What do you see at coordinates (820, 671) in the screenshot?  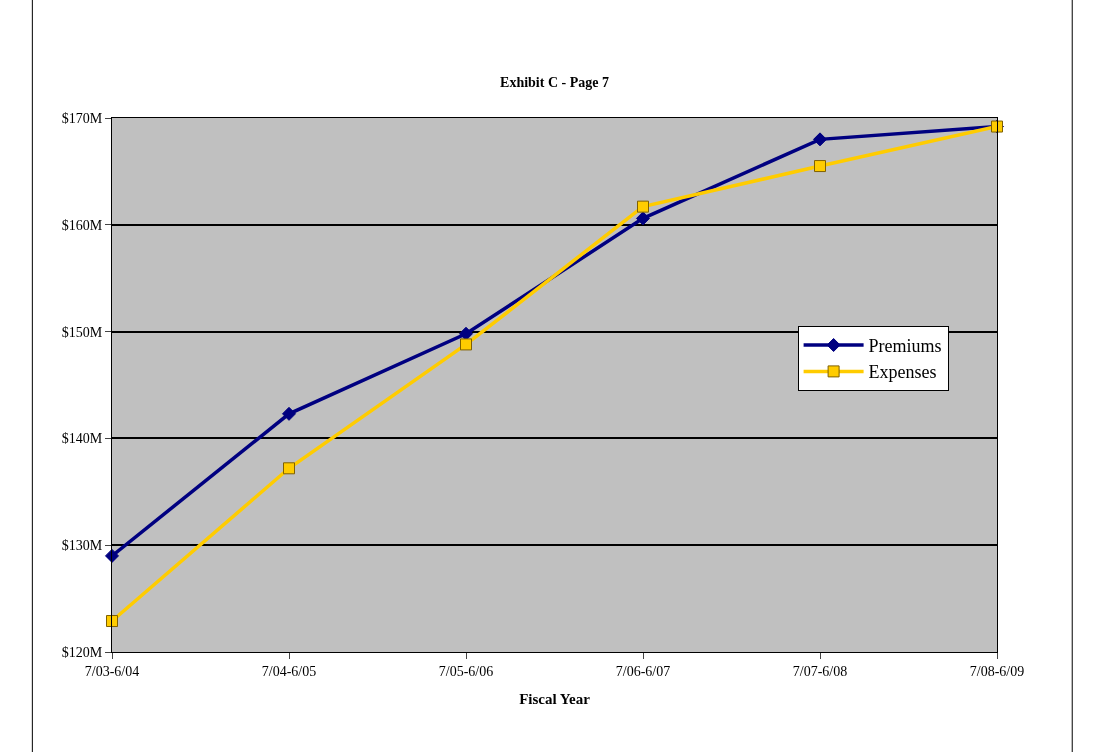 I see `x-tick-label: 7/07-6/08` at bounding box center [820, 671].